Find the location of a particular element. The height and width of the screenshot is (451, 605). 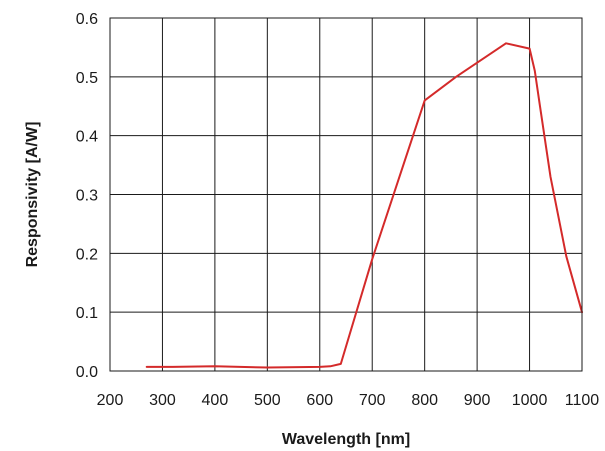

x-tick-label: 1100 is located at coordinates (582, 400).